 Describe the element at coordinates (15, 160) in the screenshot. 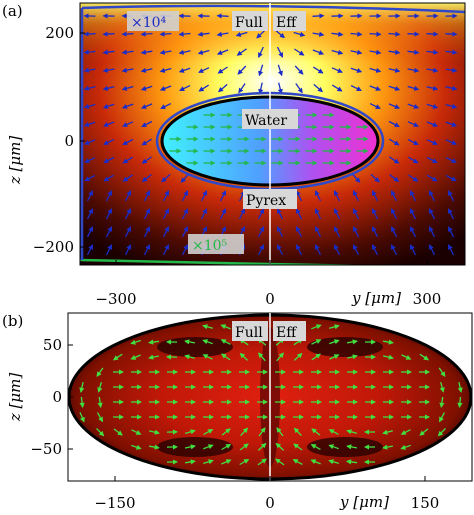

I see `panel-a-ylabel: z [μm]` at that location.